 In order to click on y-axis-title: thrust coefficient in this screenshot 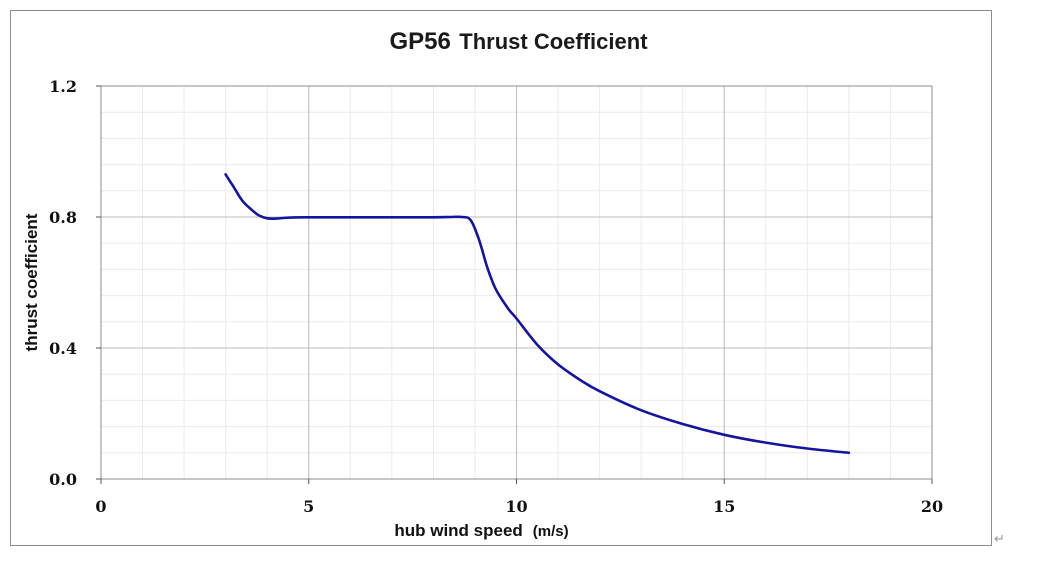, I will do `click(31, 282)`.